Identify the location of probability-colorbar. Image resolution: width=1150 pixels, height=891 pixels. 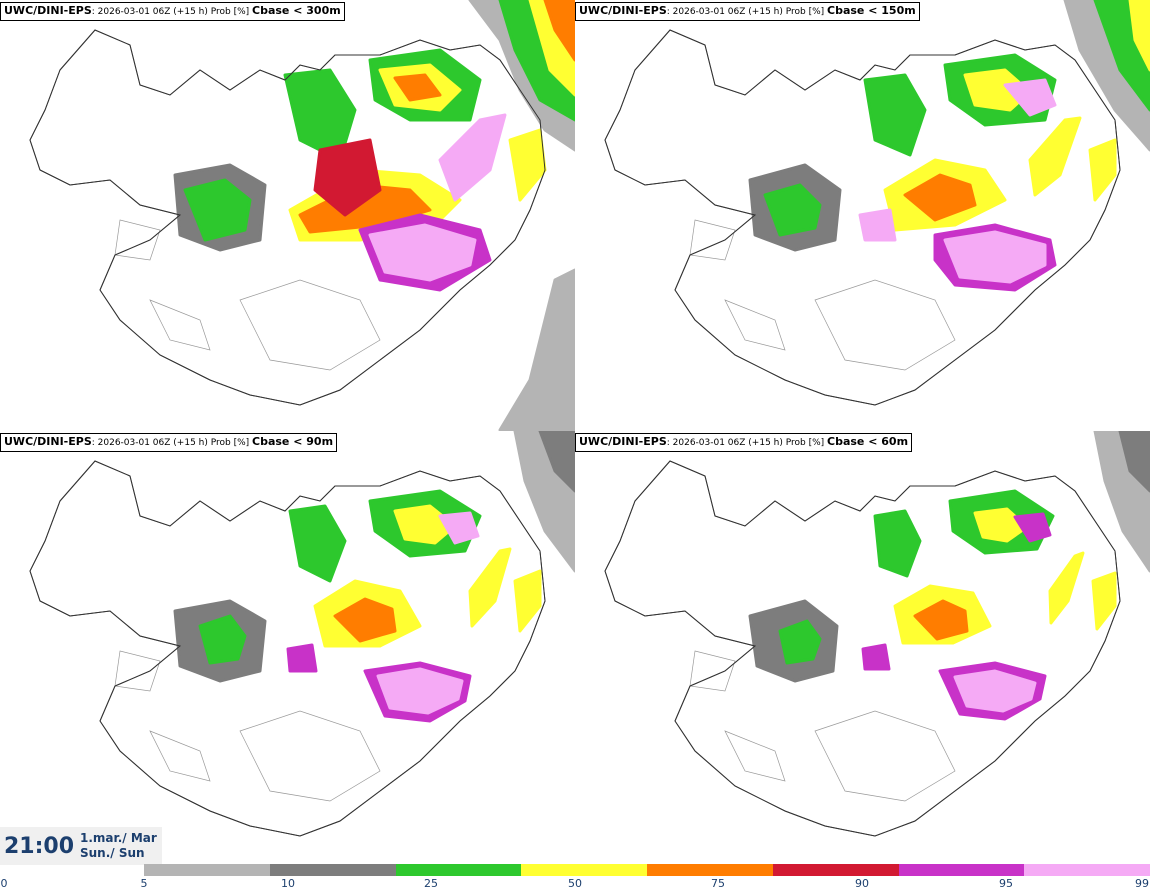
(647, 870).